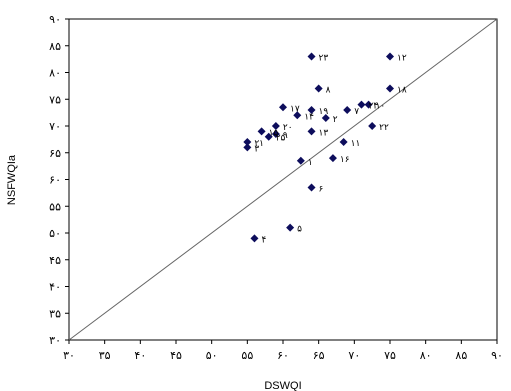 The image size is (511, 391). I want to click on y-tick-label: ۵۰, so click(55, 233).